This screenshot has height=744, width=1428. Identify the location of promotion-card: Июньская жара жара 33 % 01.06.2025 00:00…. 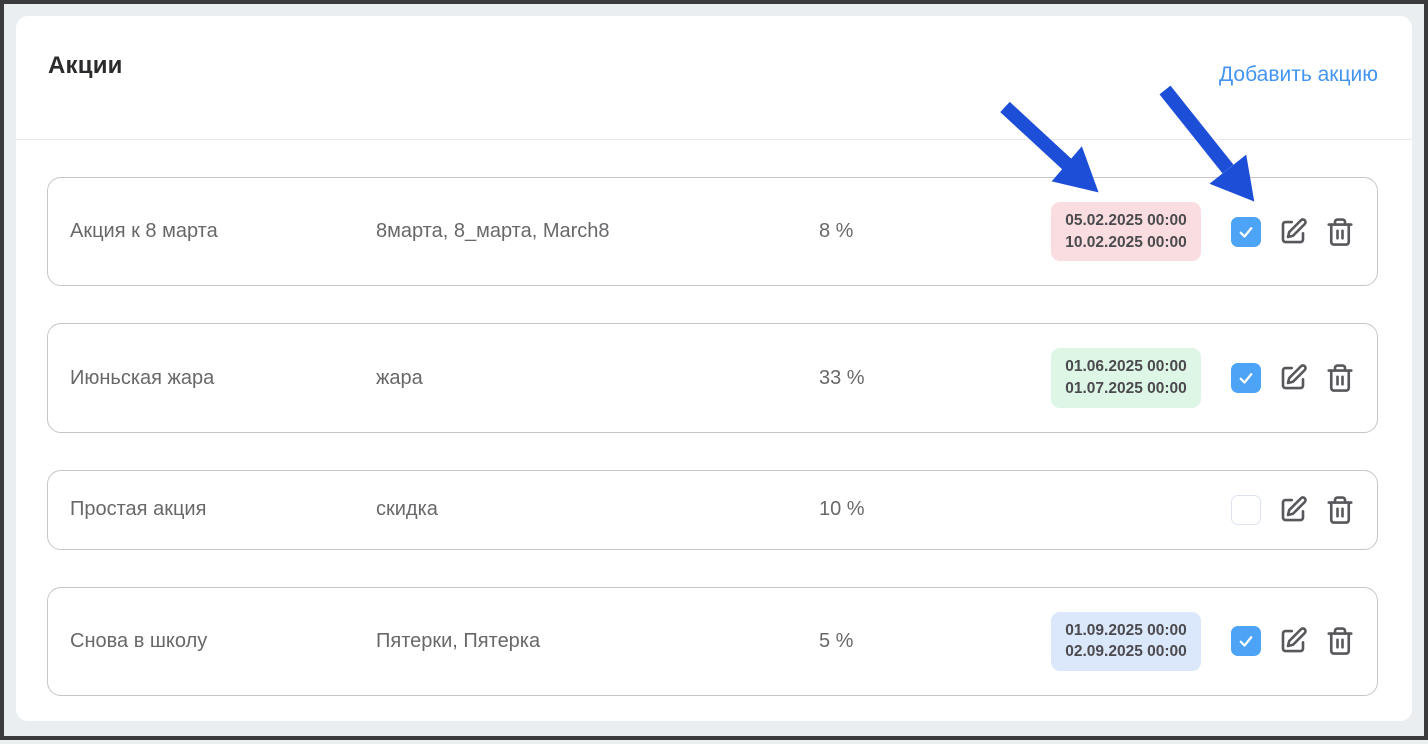
(712, 378).